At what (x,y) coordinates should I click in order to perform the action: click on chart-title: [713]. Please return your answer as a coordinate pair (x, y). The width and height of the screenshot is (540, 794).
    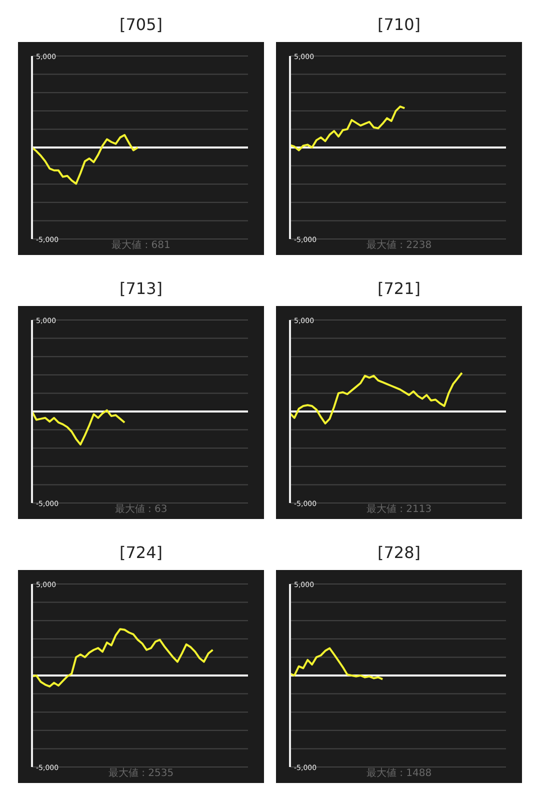
    Looking at the image, I should click on (141, 289).